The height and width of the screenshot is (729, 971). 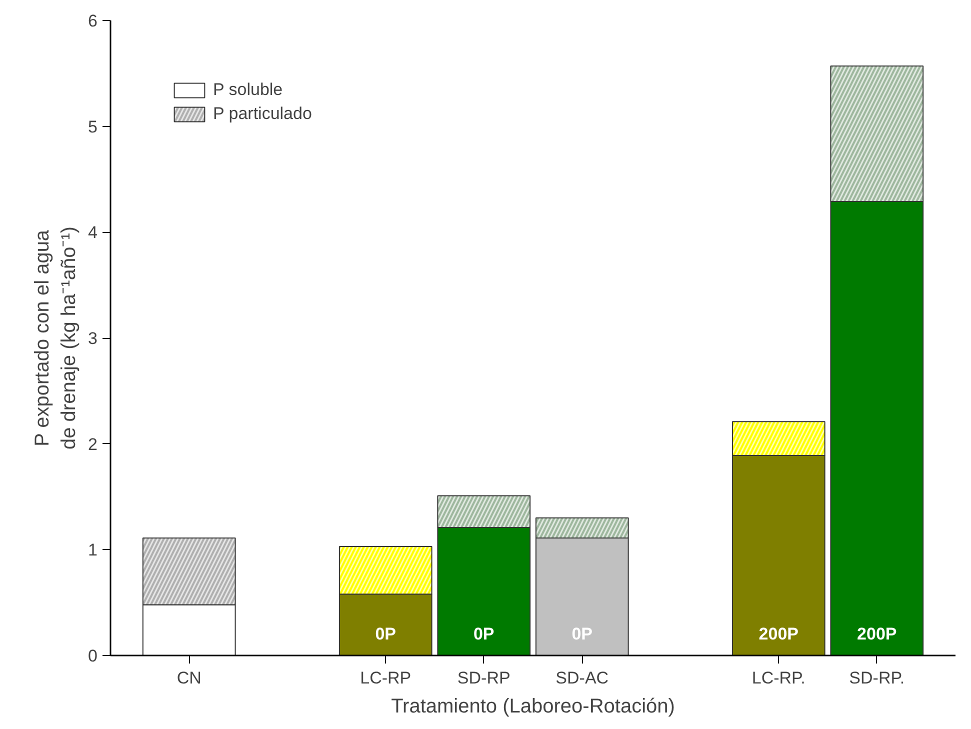 I want to click on x-tick-label: SD-RP, so click(x=483, y=678).